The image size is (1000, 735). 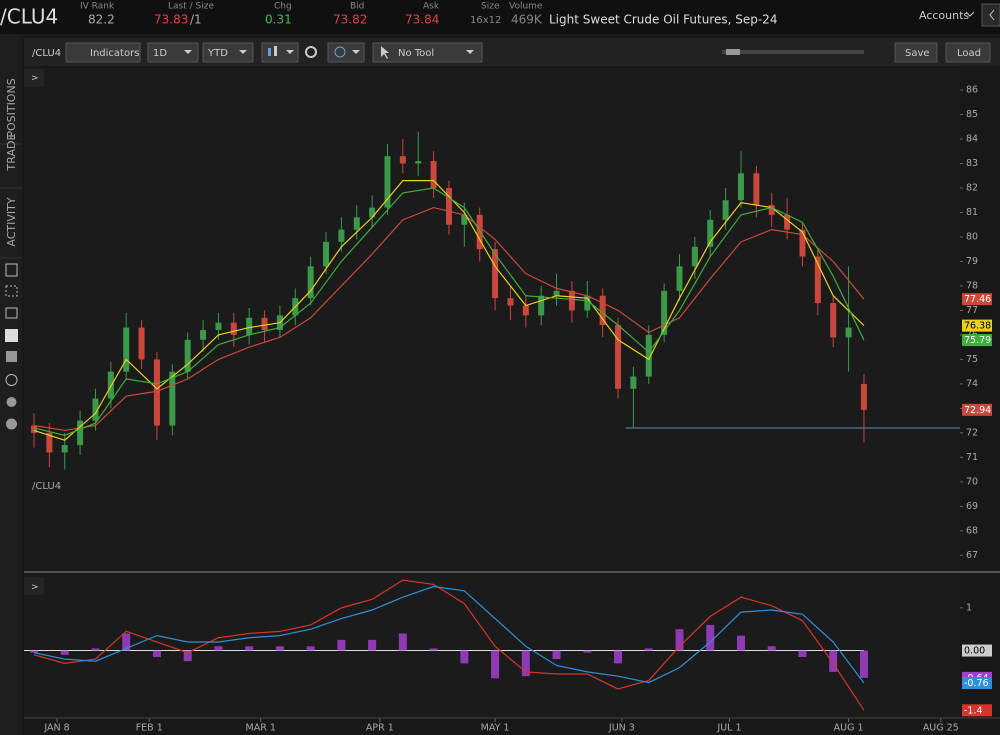 I want to click on chart-symbol: /CLU4, so click(x=46, y=486).